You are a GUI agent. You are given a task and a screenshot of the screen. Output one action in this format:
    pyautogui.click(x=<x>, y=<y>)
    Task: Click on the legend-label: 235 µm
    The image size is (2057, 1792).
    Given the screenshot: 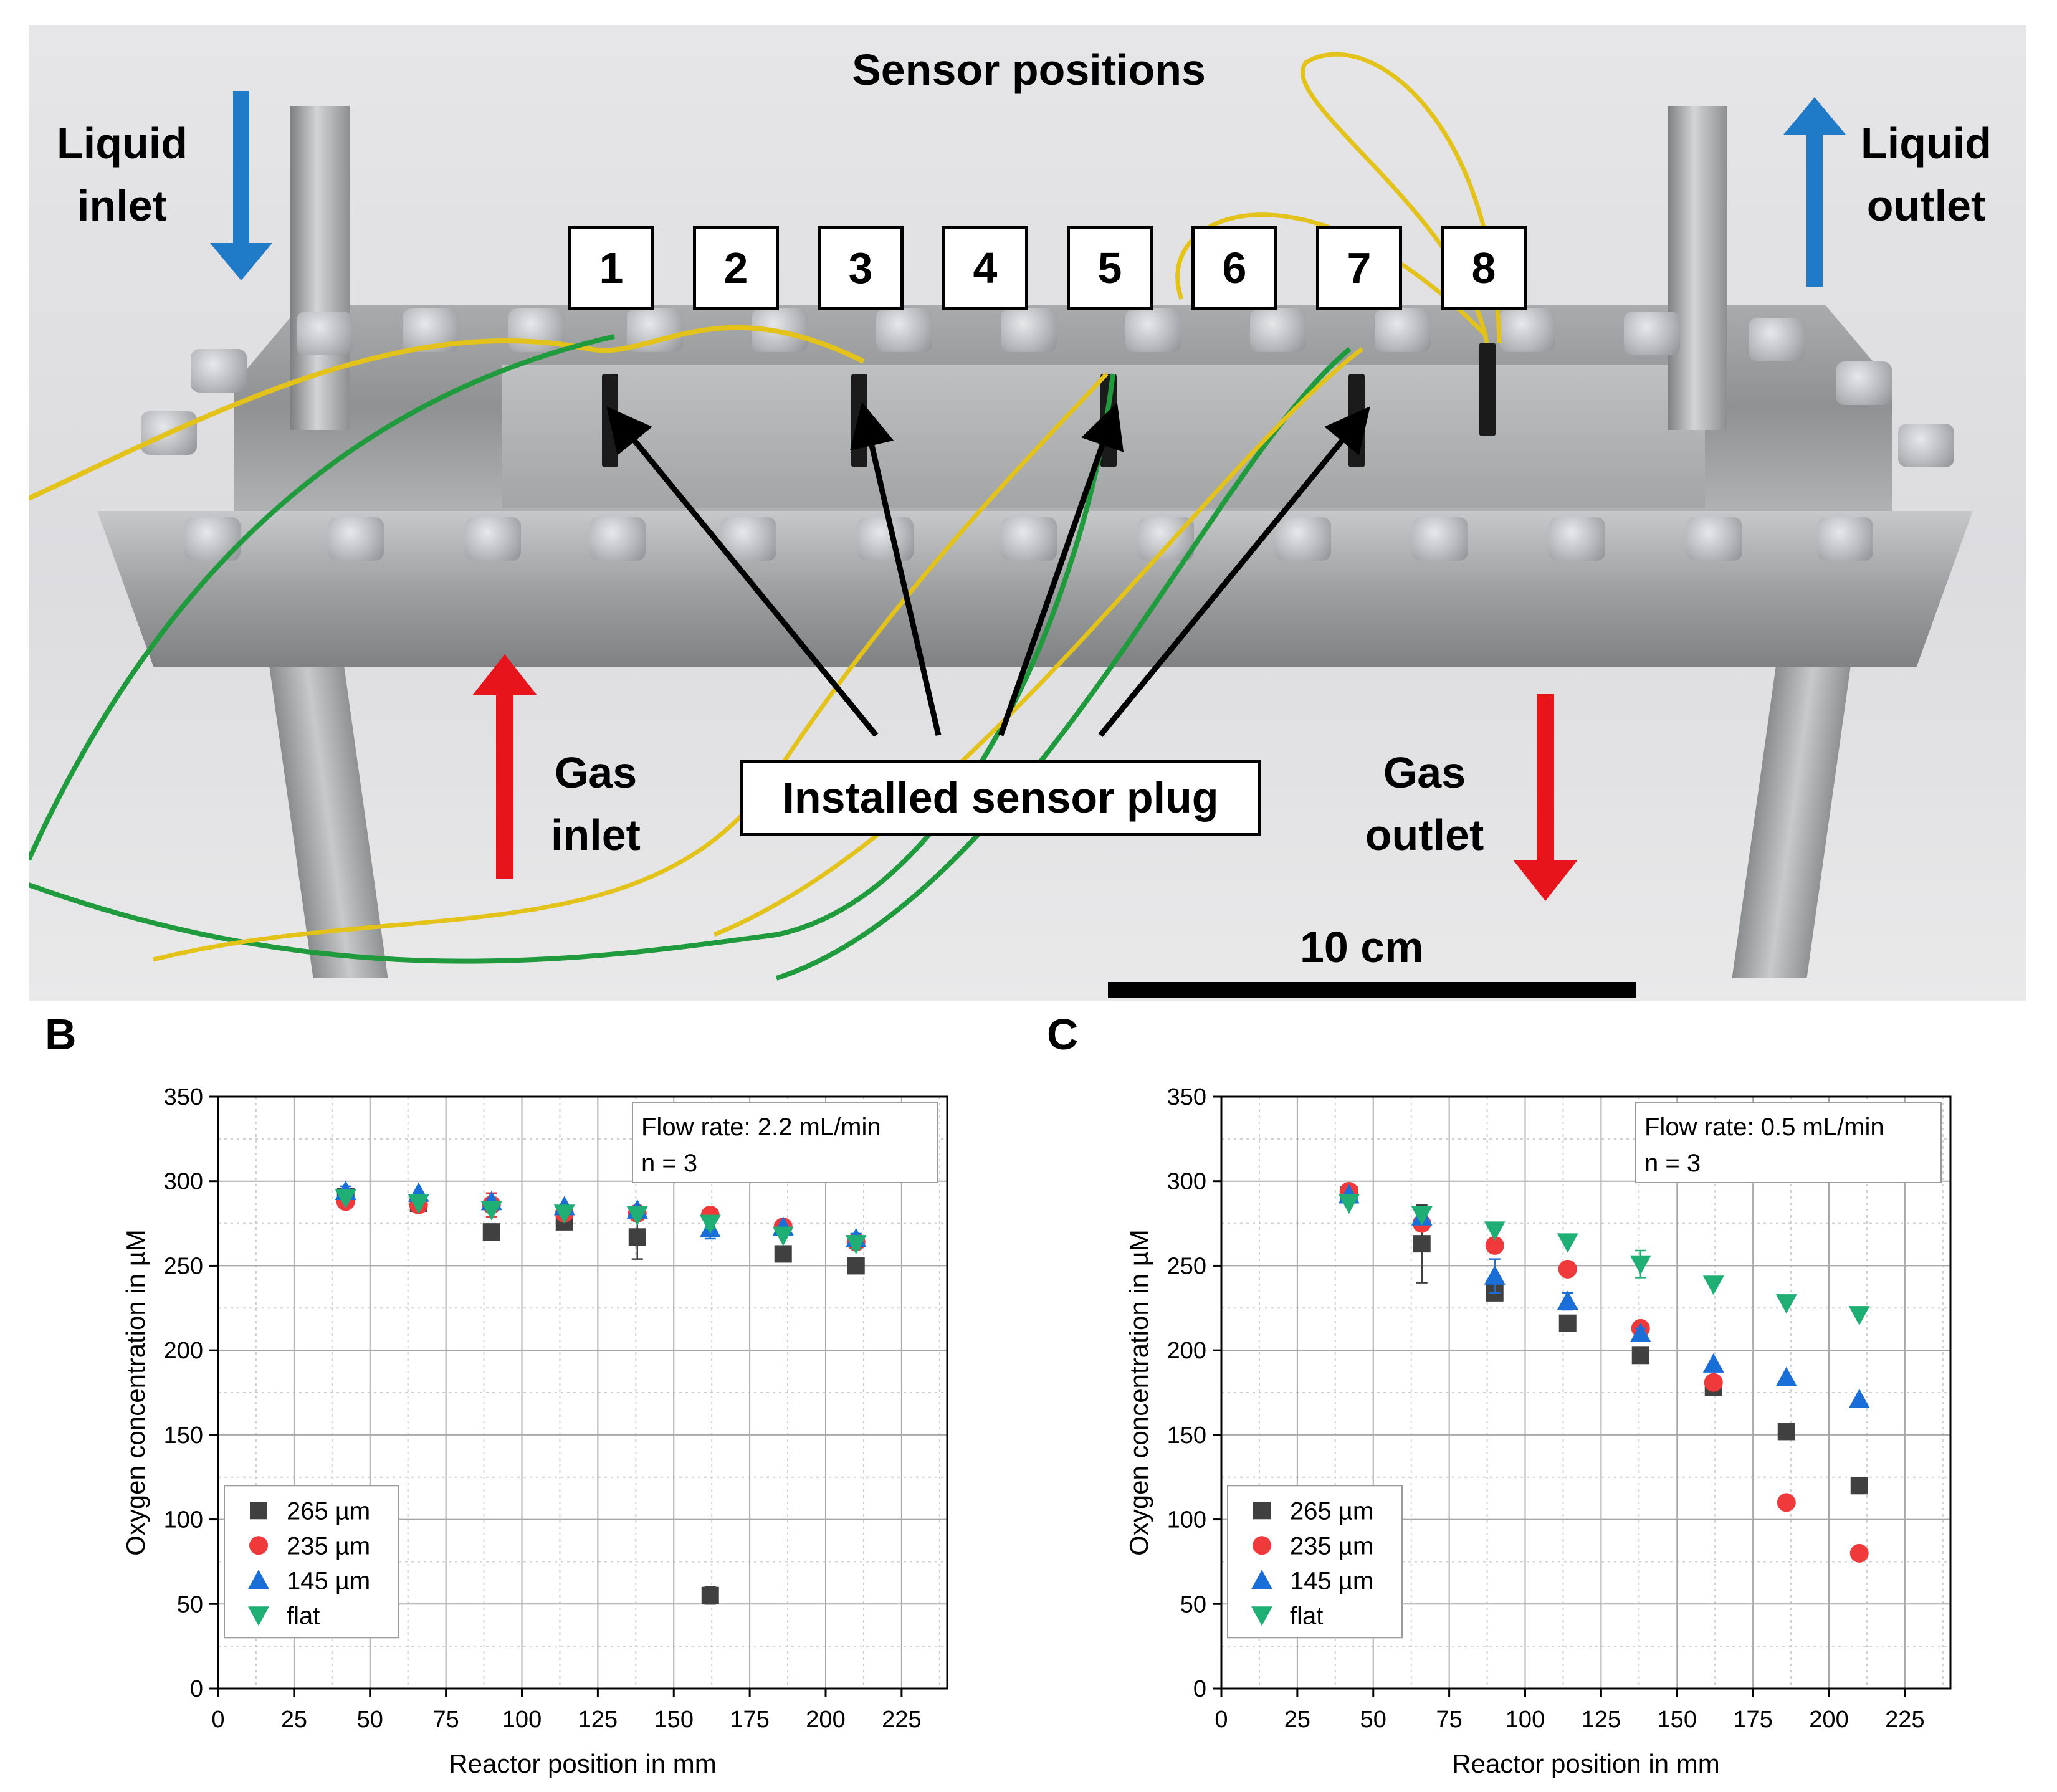 What is the action you would take?
    pyautogui.click(x=328, y=1546)
    